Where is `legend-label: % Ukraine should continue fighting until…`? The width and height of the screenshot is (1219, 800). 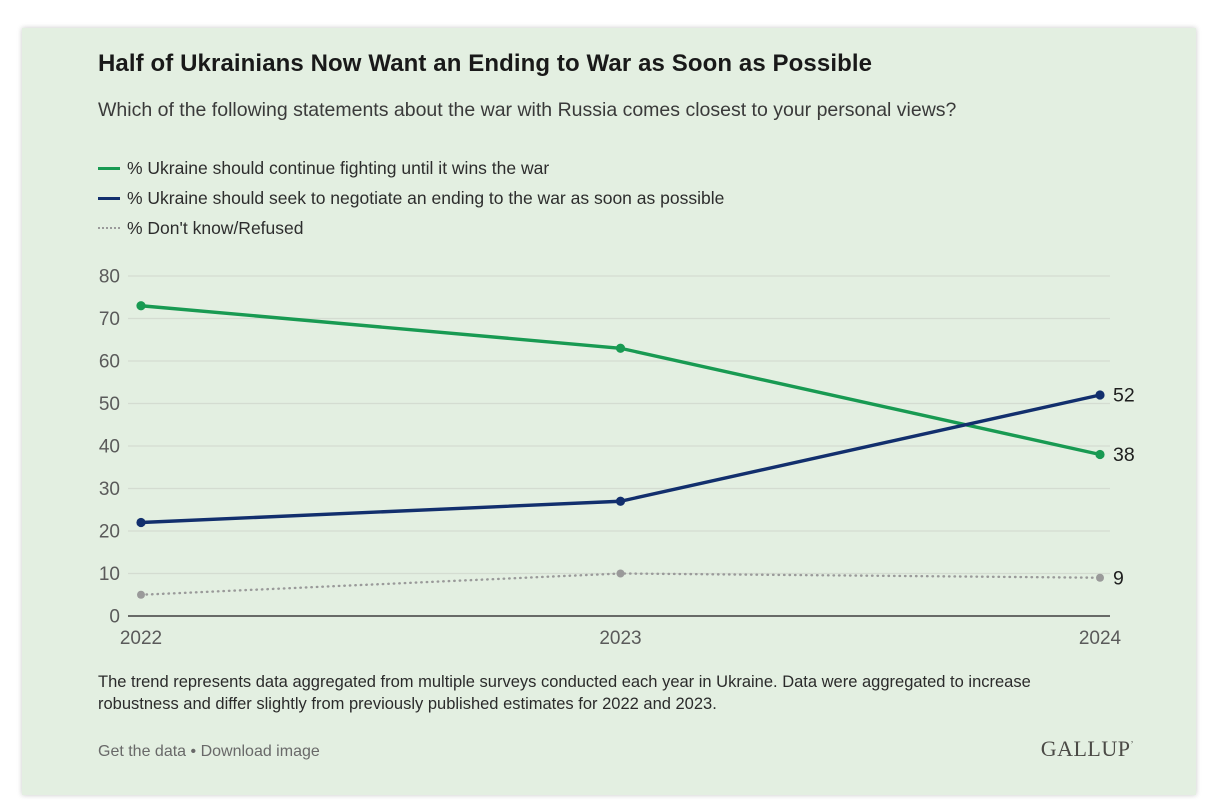
legend-label: % Ukraine should continue fighting until… is located at coordinates (338, 167).